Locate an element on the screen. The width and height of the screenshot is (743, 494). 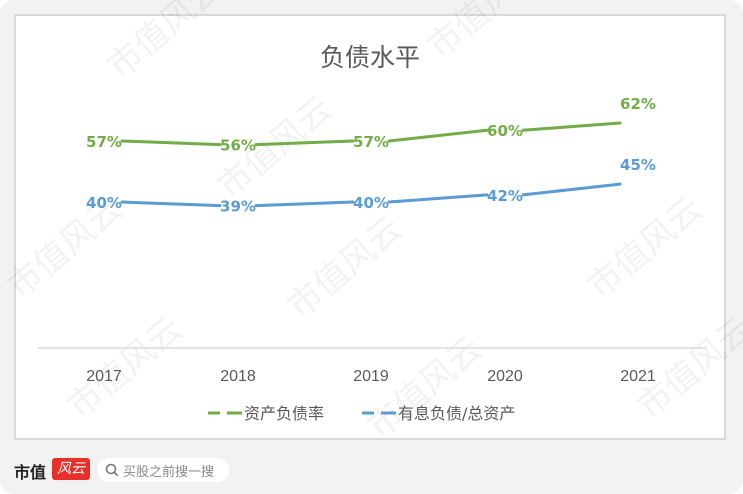
footer-bar: 市值 风云 买股之前搜一搜 is located at coordinates (130, 469).